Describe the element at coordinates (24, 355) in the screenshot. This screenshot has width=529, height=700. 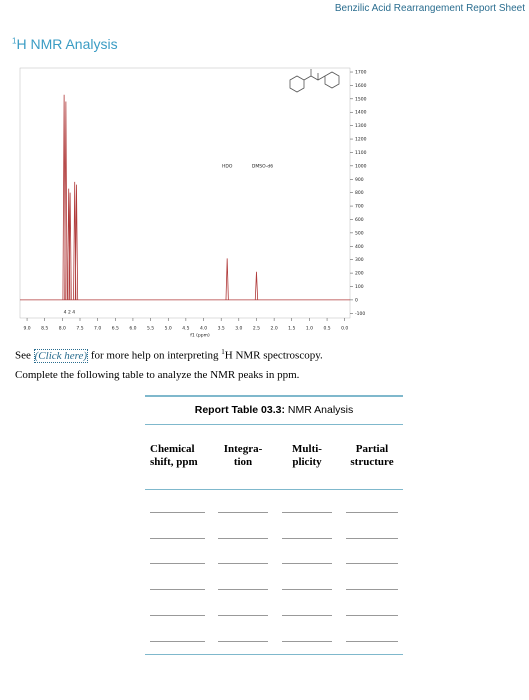
I see `help-before: See` at that location.